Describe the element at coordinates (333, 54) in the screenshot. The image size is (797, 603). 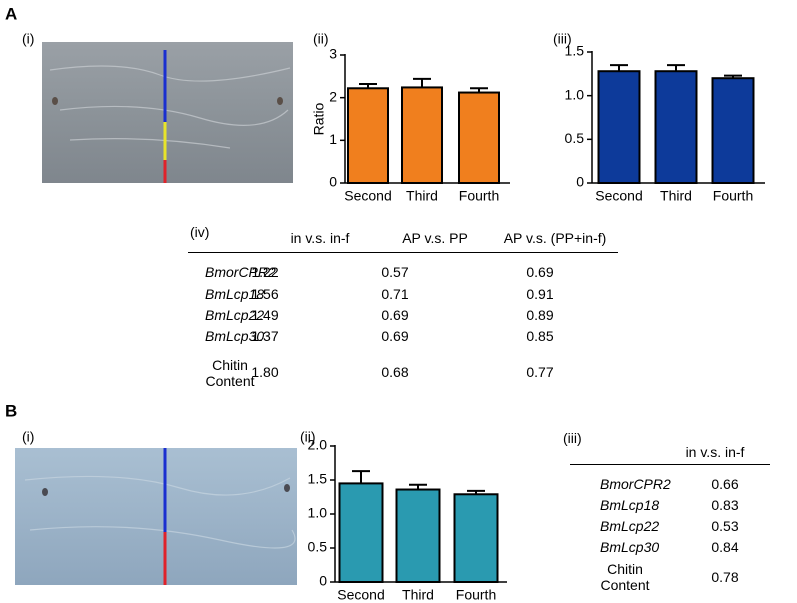
I see `y-tick-label: 3` at that location.